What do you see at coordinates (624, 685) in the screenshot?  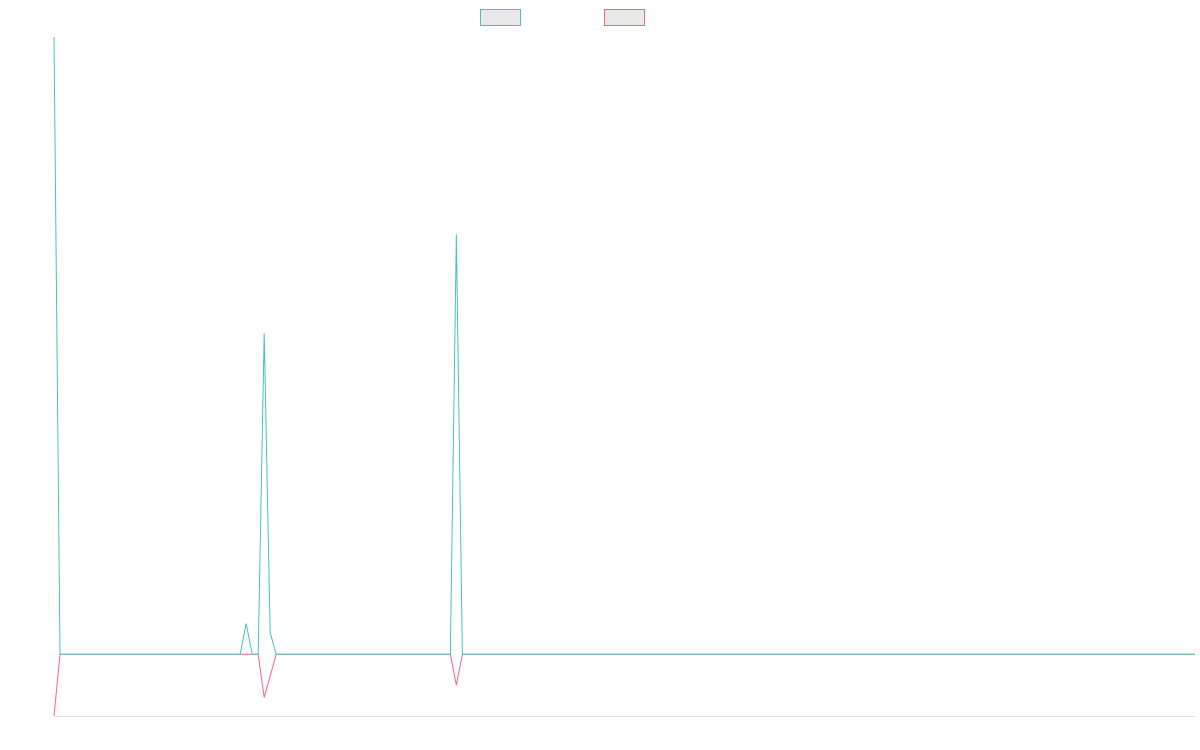 I see `series-line` at bounding box center [624, 685].